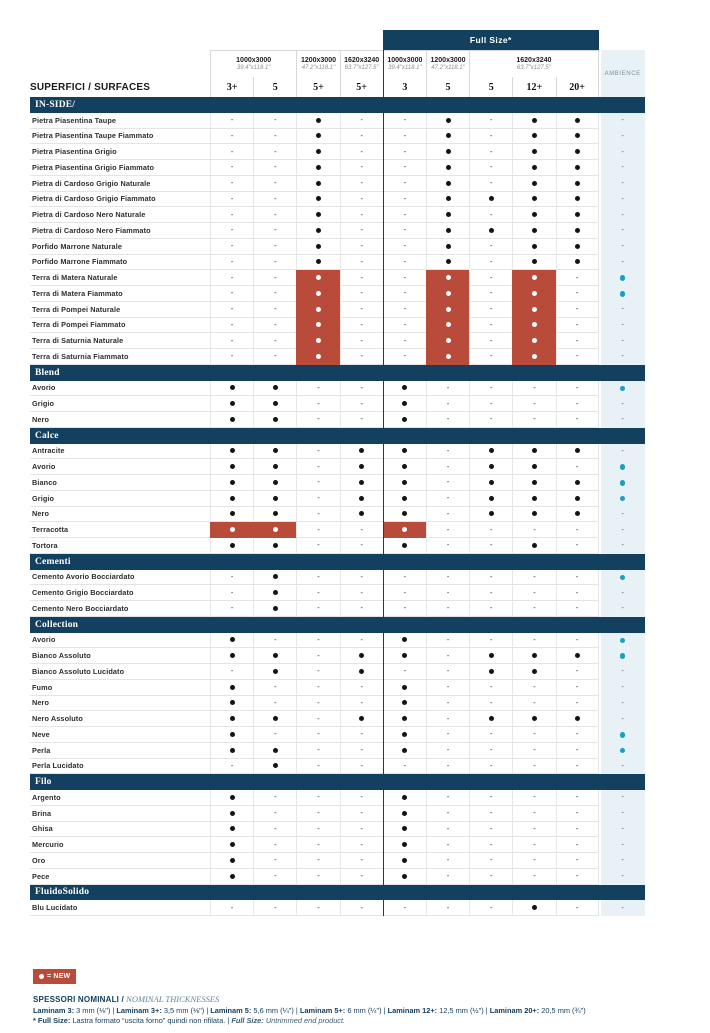 The image size is (710, 1033). What do you see at coordinates (337, 750) in the screenshot?
I see `product-row: Perla - - - - - -` at bounding box center [337, 750].